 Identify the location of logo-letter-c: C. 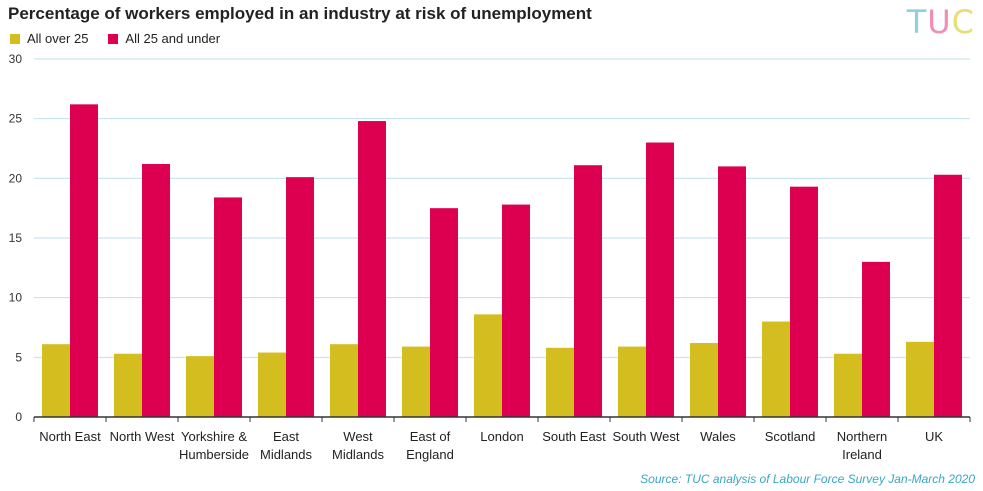
(963, 22).